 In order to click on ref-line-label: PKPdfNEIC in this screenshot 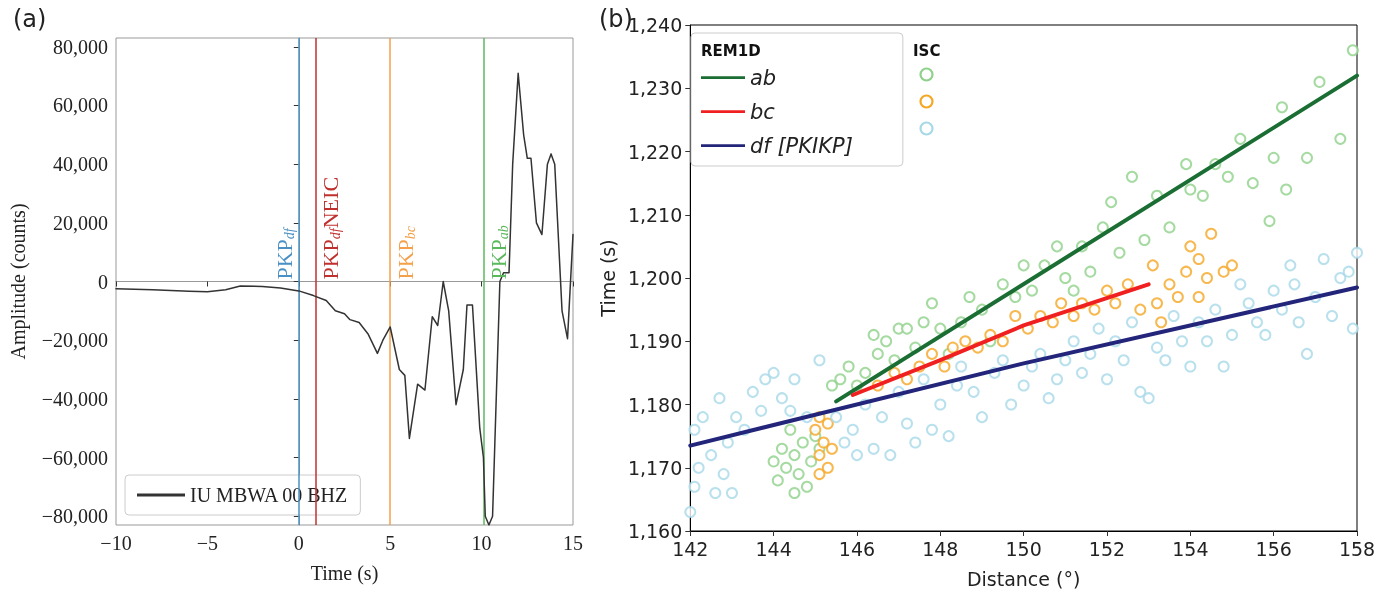, I will do `click(330, 228)`.